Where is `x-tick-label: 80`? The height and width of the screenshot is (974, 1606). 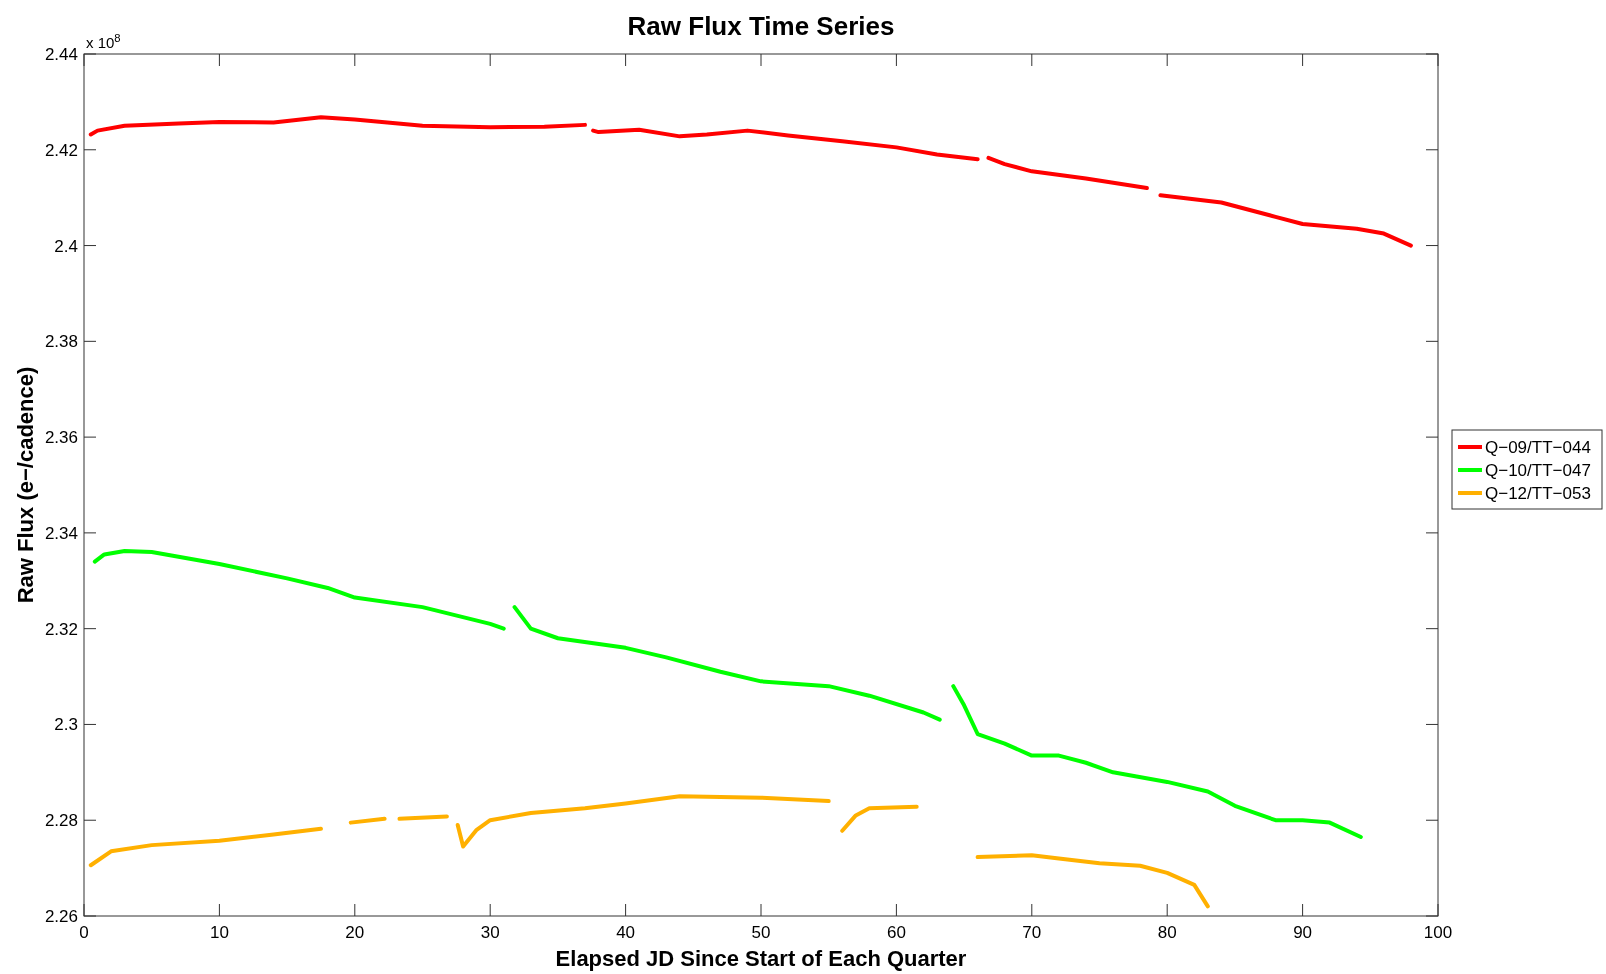
x-tick-label: 80 is located at coordinates (1167, 932).